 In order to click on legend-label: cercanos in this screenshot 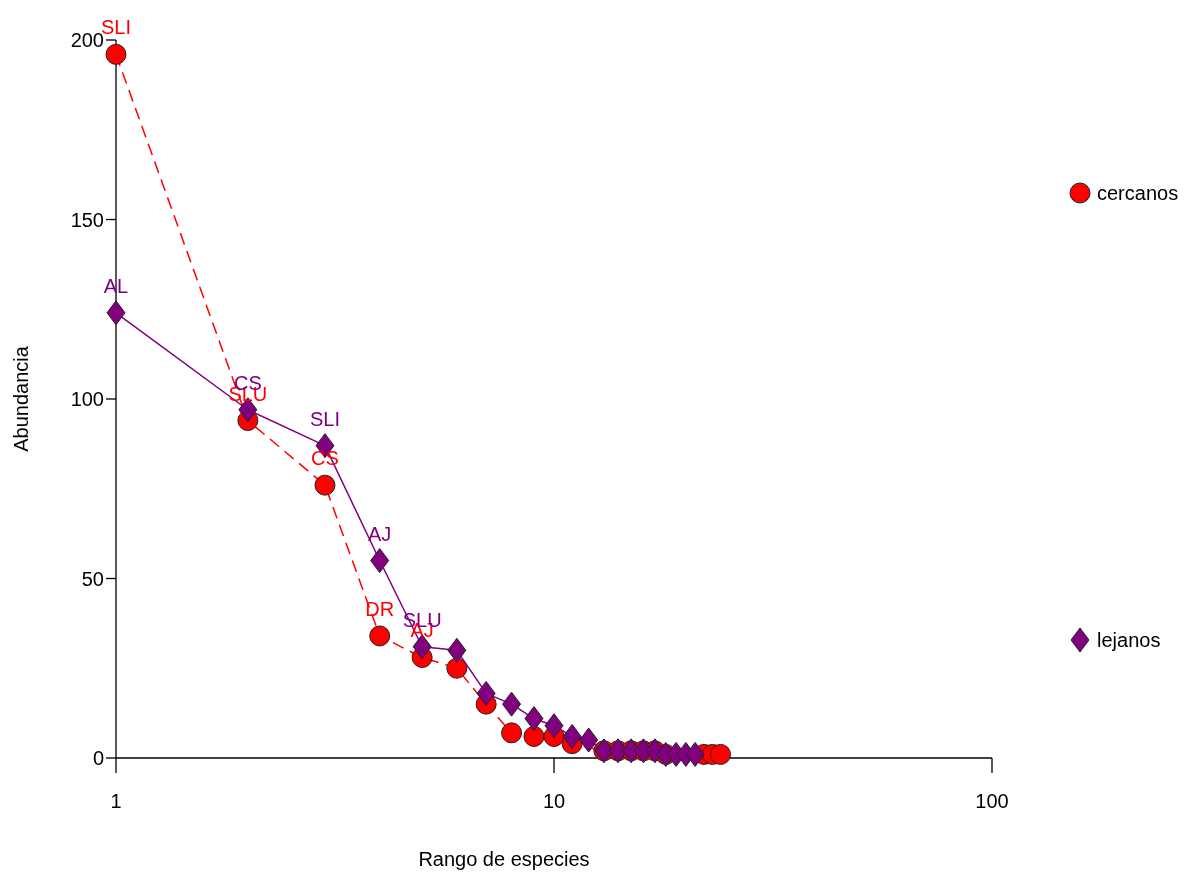, I will do `click(1138, 193)`.